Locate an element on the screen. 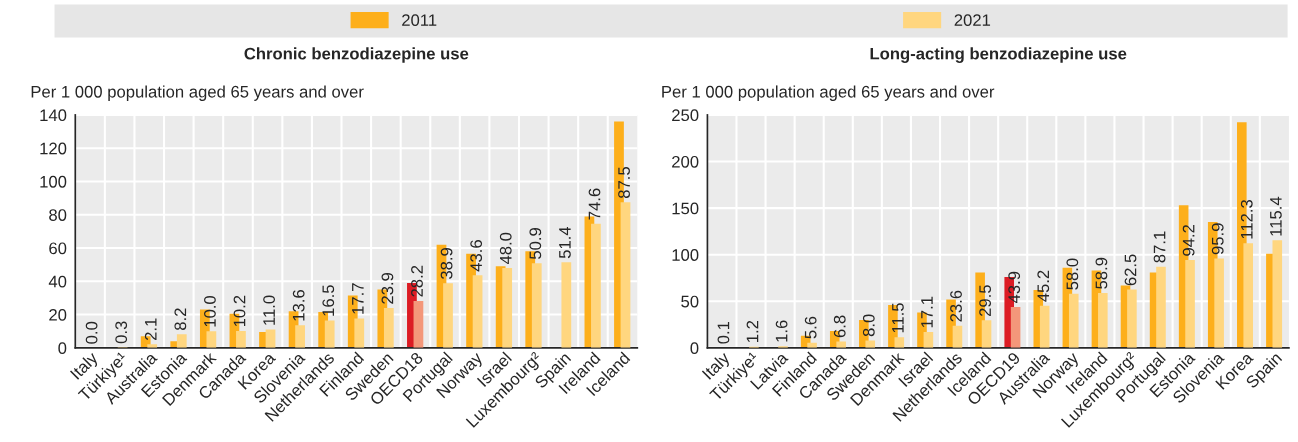 The image size is (1298, 442). data-label: 45.2 is located at coordinates (1043, 286).